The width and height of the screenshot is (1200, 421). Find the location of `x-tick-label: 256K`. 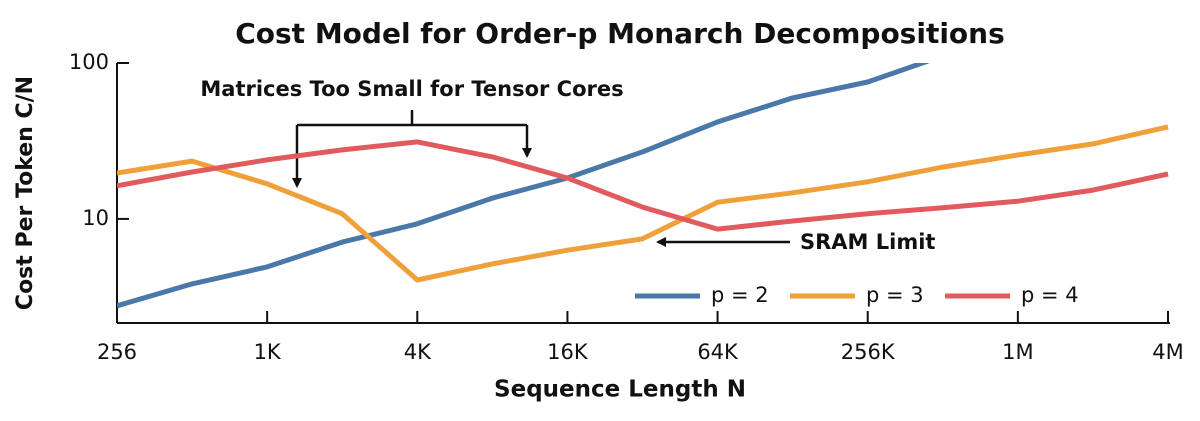

x-tick-label: 256K is located at coordinates (868, 352).